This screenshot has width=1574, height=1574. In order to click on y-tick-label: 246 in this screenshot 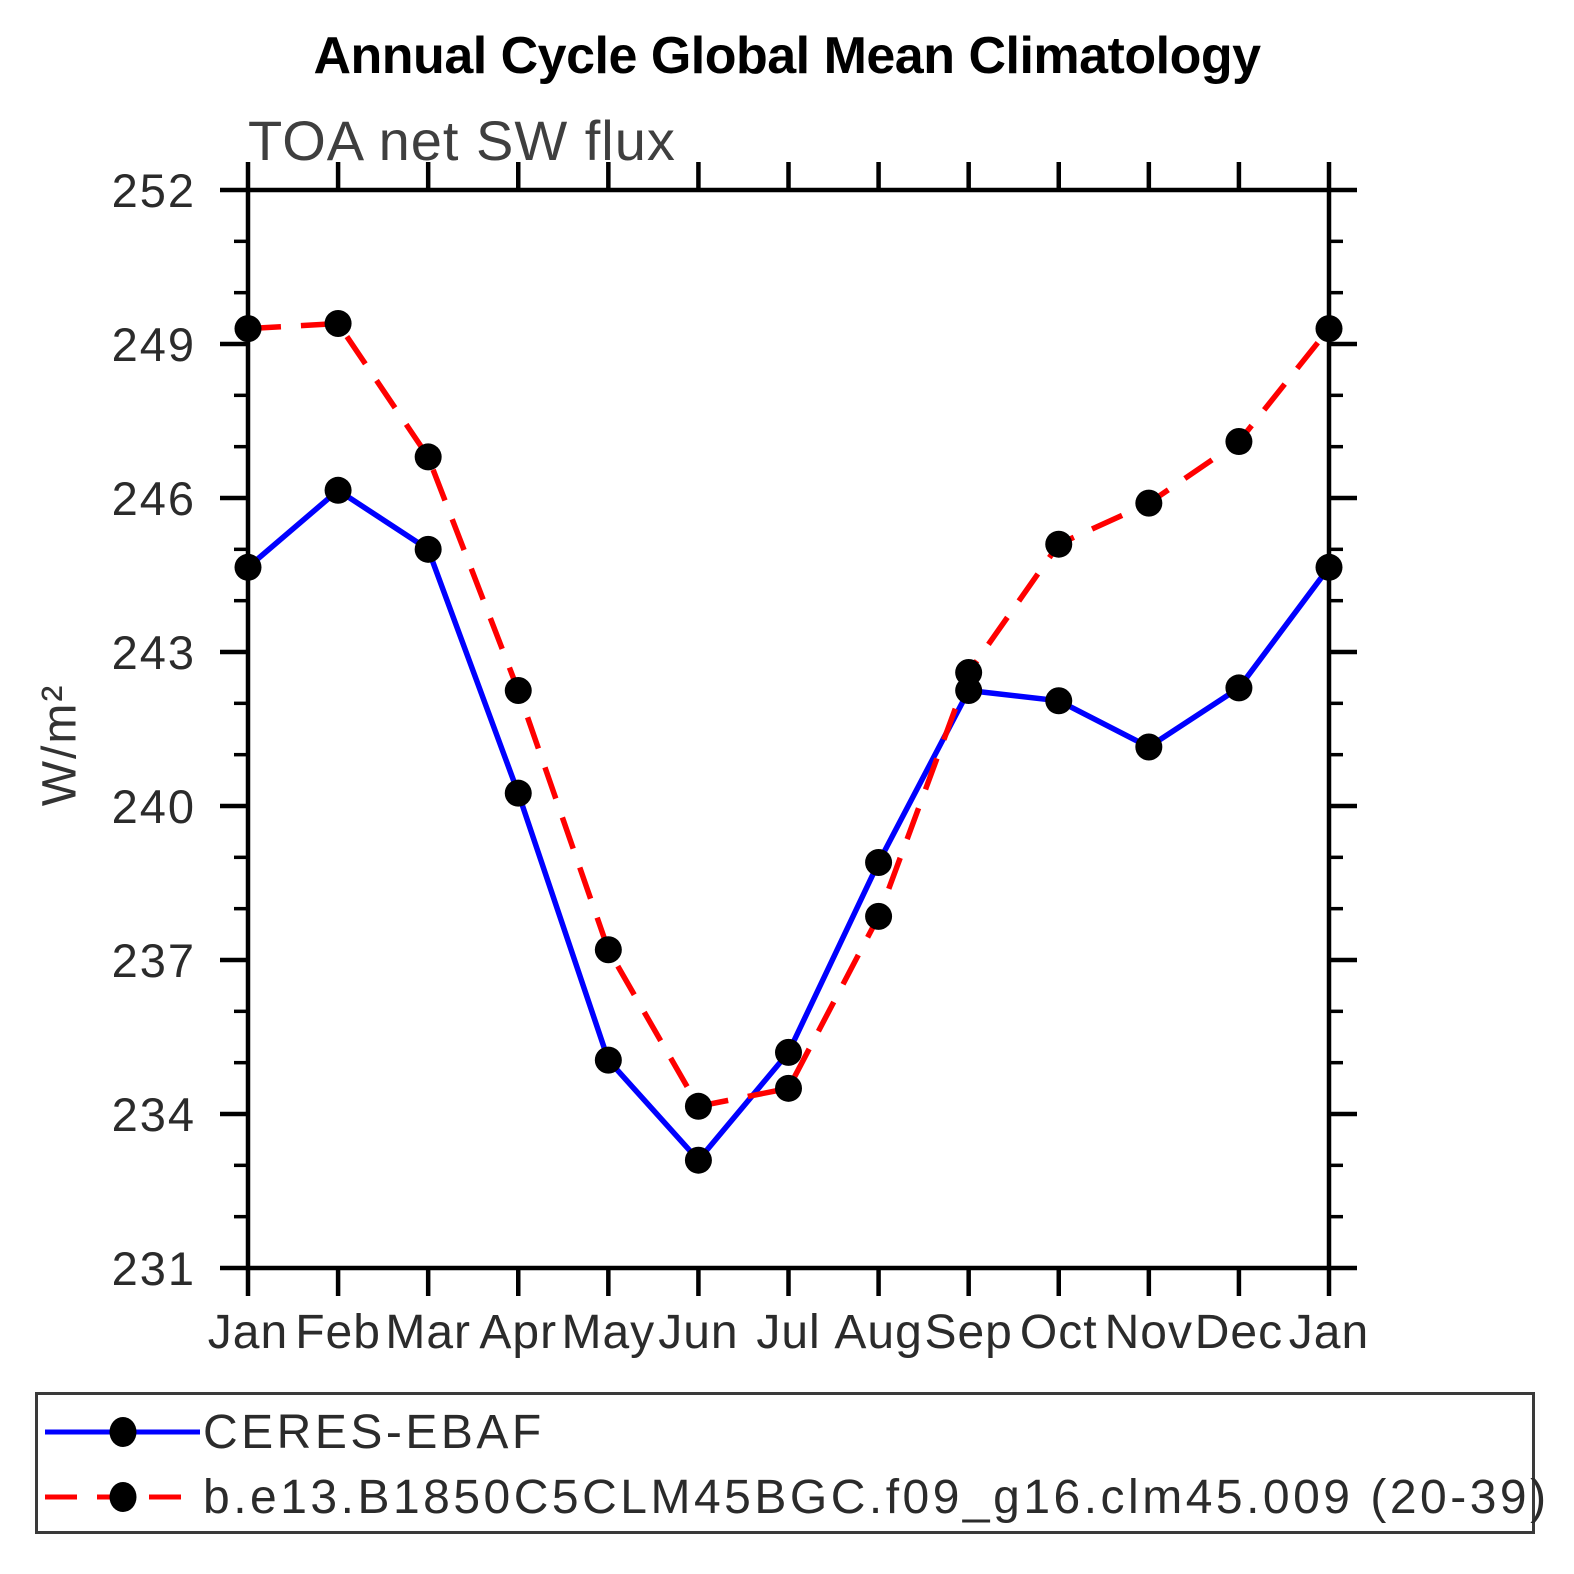, I will do `click(154, 498)`.